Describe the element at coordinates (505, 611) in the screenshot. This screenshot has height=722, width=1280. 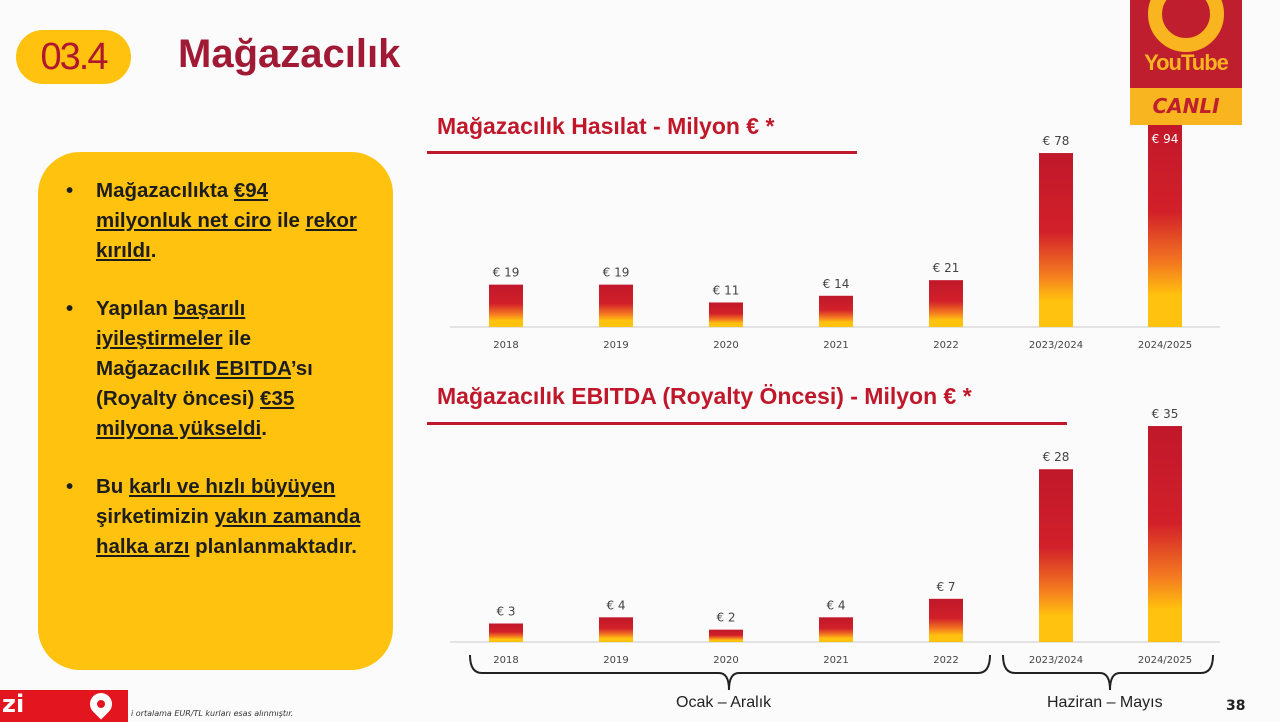
I see `data-label: € 3` at that location.